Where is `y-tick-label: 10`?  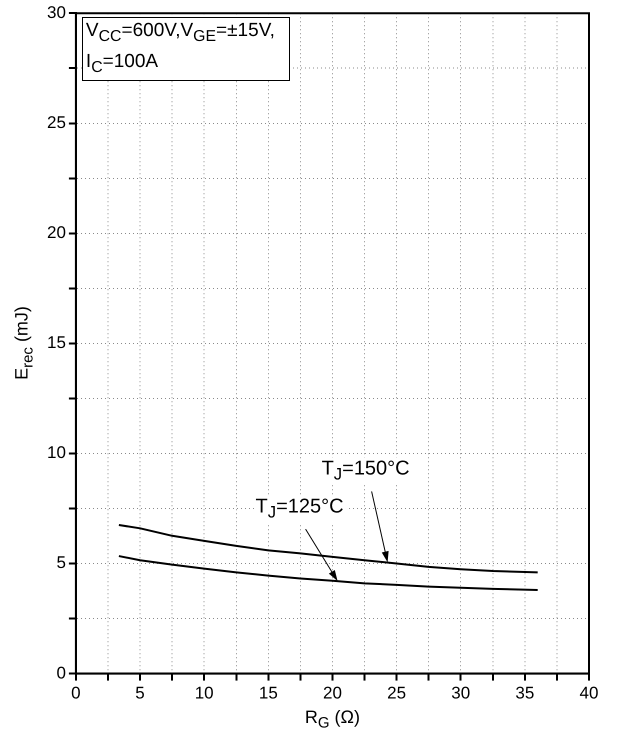
y-tick-label: 10 is located at coordinates (56, 452).